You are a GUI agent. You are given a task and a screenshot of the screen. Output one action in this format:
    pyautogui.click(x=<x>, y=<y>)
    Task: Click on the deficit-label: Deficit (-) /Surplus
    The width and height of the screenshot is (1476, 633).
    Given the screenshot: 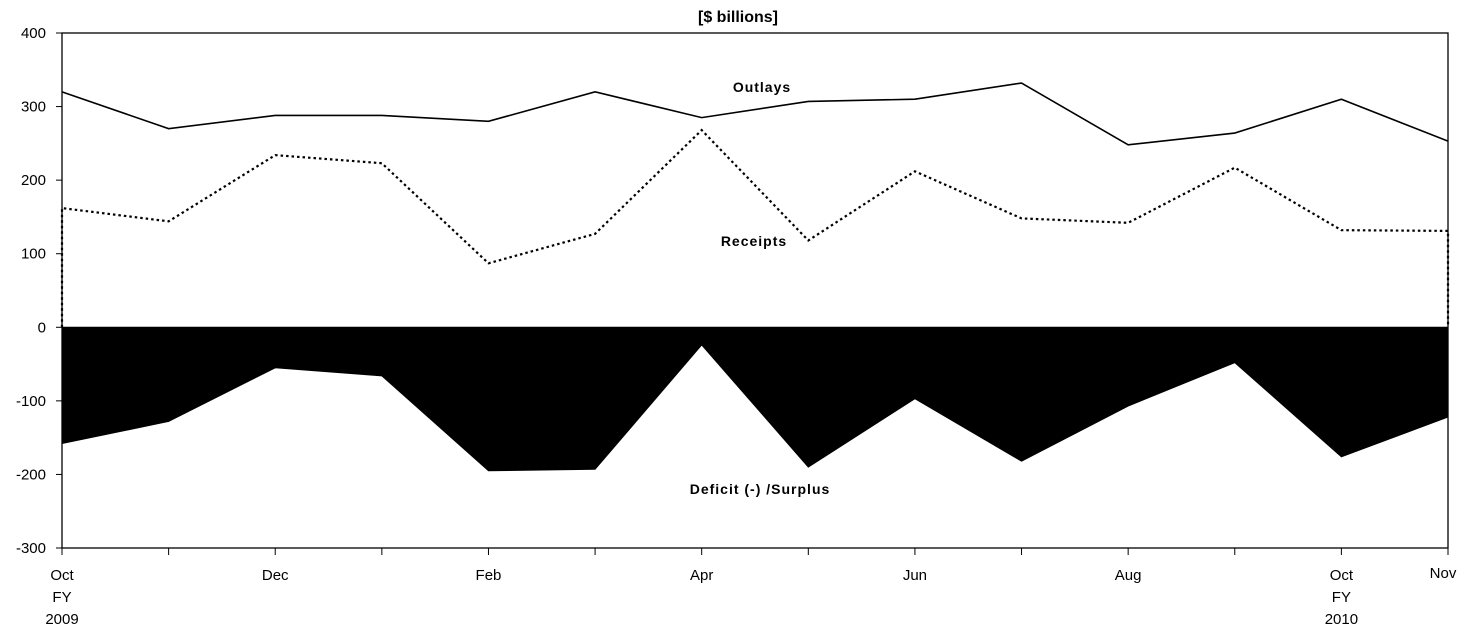 What is the action you would take?
    pyautogui.click(x=760, y=489)
    